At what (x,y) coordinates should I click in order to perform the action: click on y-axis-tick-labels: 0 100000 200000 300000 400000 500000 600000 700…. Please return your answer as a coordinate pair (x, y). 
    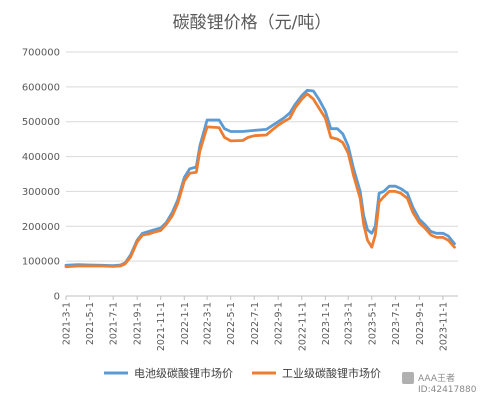
    Looking at the image, I should click on (41, 175).